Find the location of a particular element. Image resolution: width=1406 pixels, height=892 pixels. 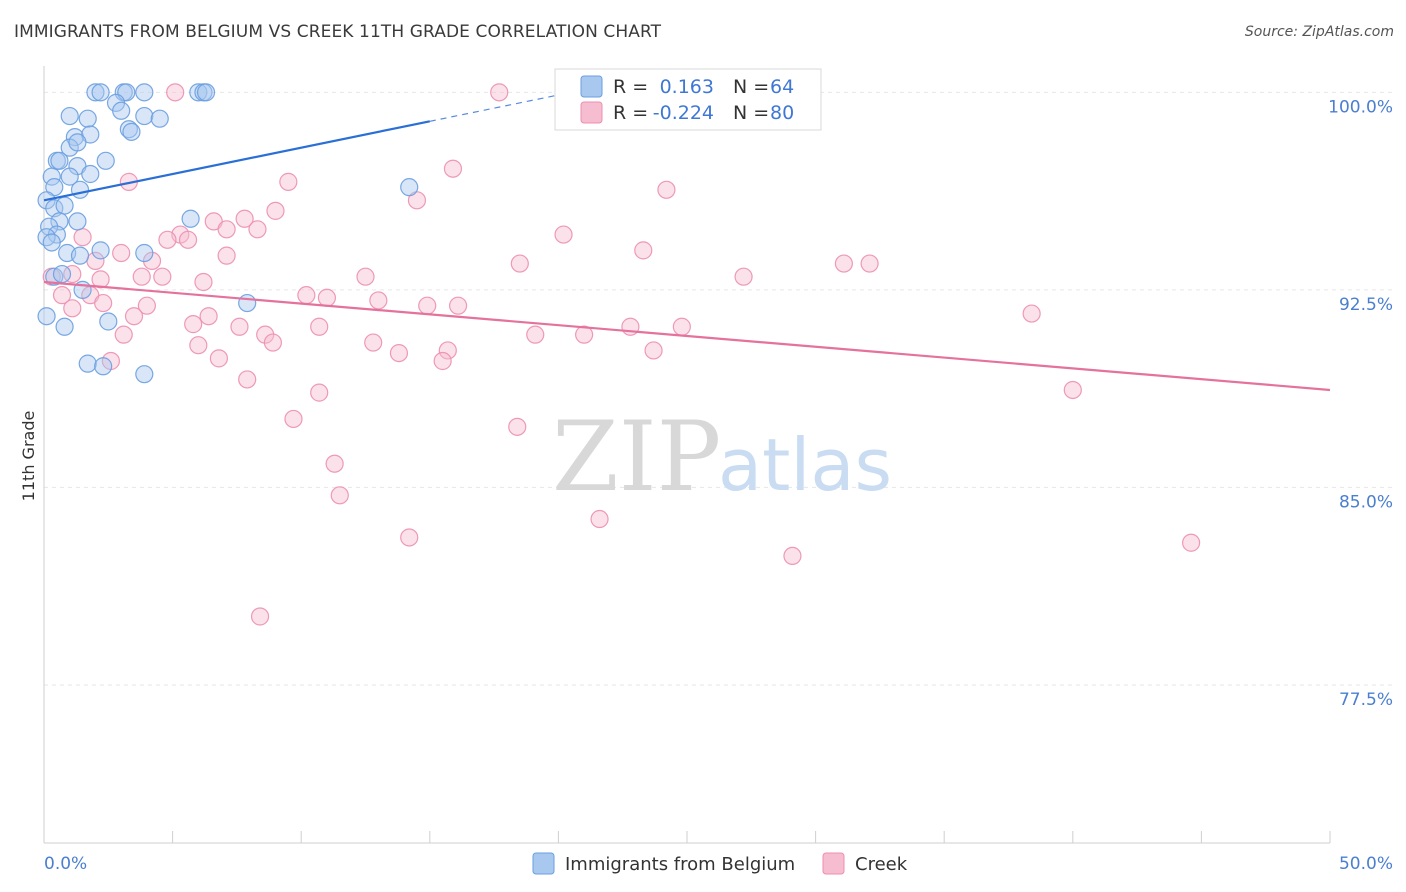

legend-r-value-creek: -0.224 is located at coordinates (683, 113).